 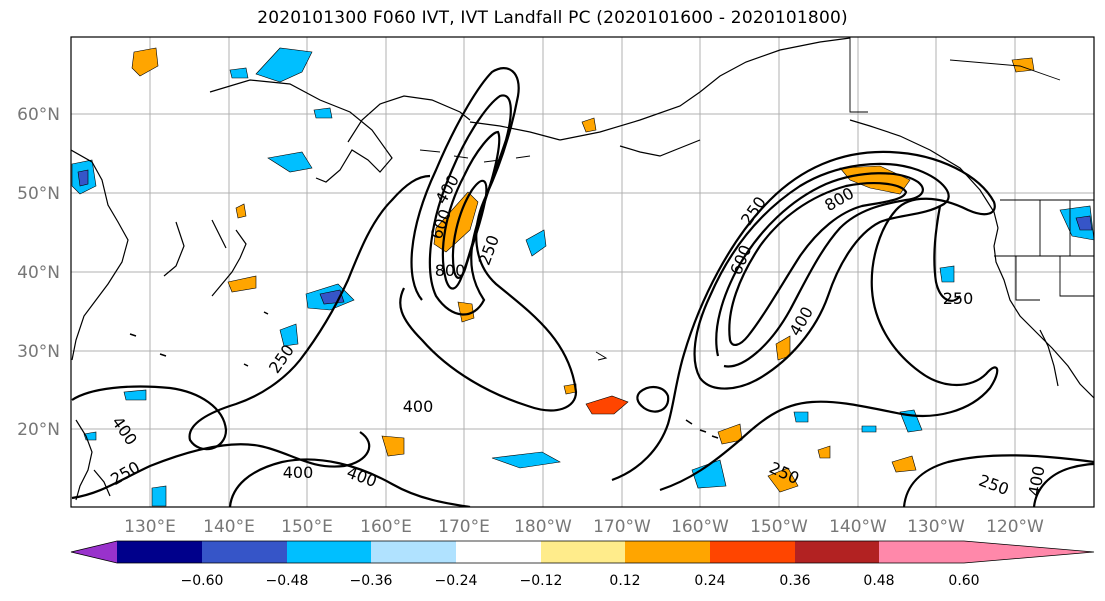 What do you see at coordinates (1029, 552) in the screenshot?
I see `colorbar-right-extend` at bounding box center [1029, 552].